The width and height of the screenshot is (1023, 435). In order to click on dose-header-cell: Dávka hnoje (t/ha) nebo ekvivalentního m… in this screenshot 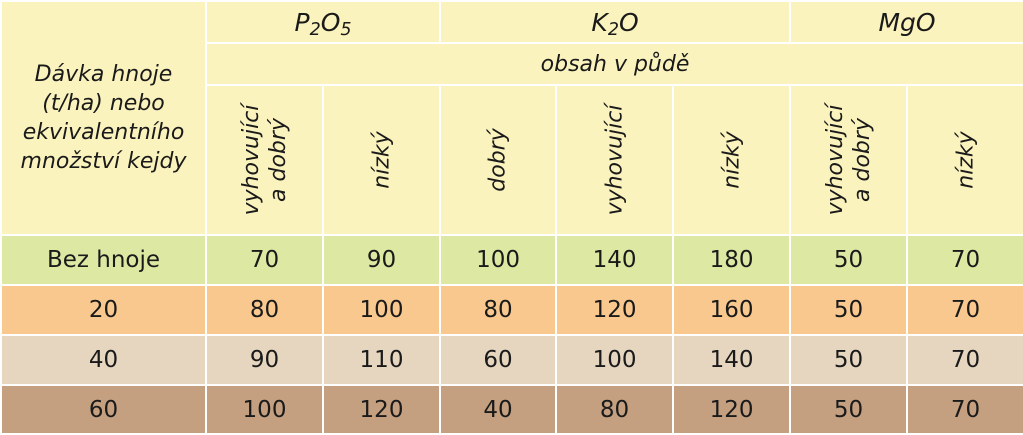, I will do `click(103, 118)`.